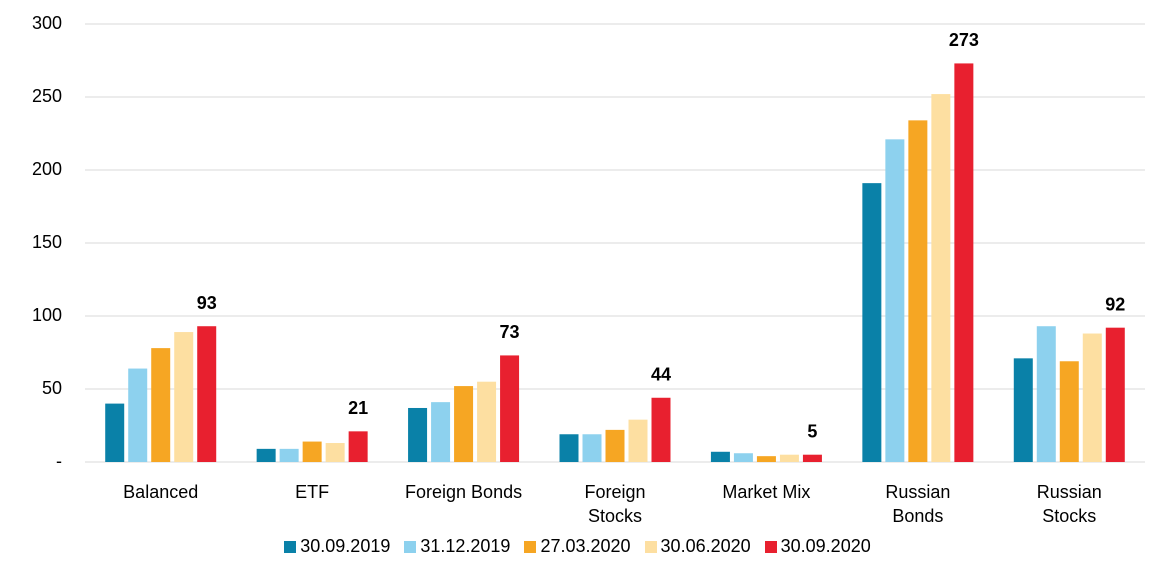 Image resolution: width=1155 pixels, height=583 pixels. I want to click on y-tick-label: 150, so click(47, 242).